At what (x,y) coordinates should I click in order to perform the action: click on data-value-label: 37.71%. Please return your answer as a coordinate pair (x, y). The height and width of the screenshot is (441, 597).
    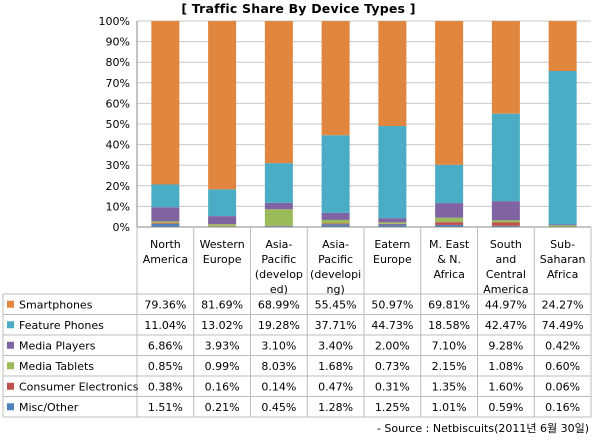
    Looking at the image, I should click on (336, 325).